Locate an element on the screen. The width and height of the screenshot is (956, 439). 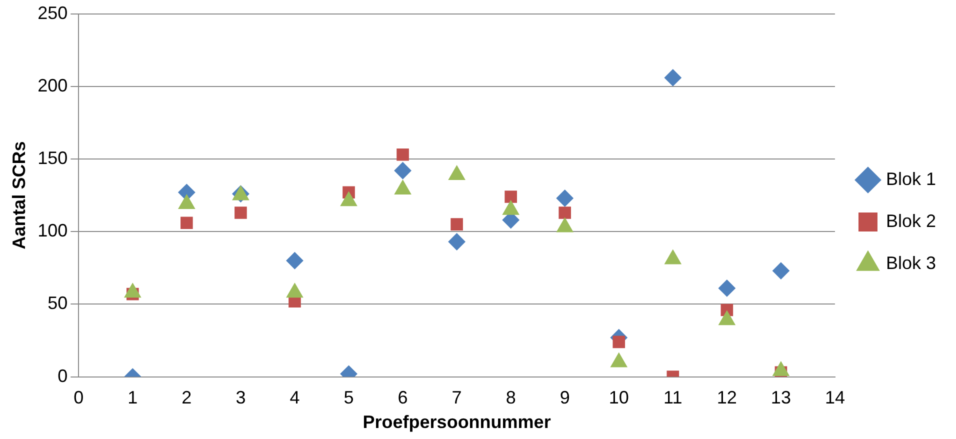
x-tick-label: 5 is located at coordinates (349, 398).